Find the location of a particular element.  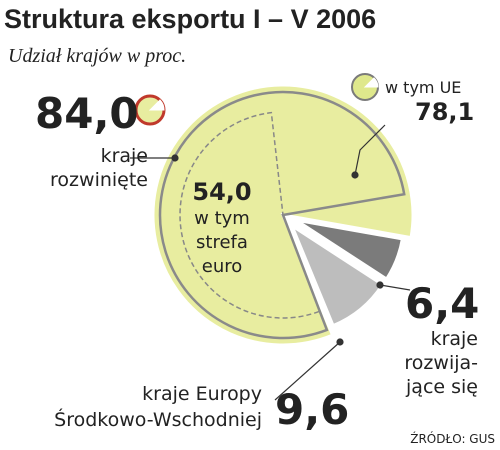

source: ŹRÓDŁO: GUS is located at coordinates (452, 438).